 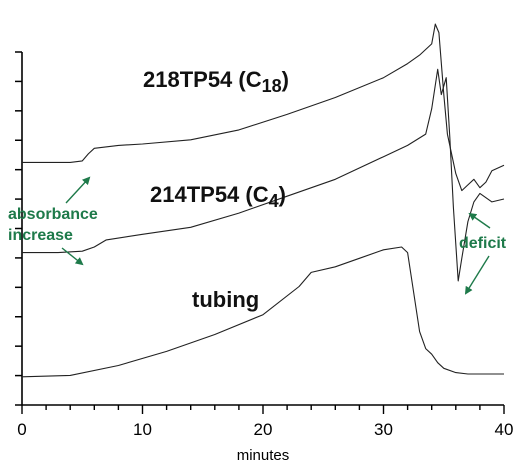 I want to click on annotation-absorbance-line1: absorbance, so click(x=53, y=214).